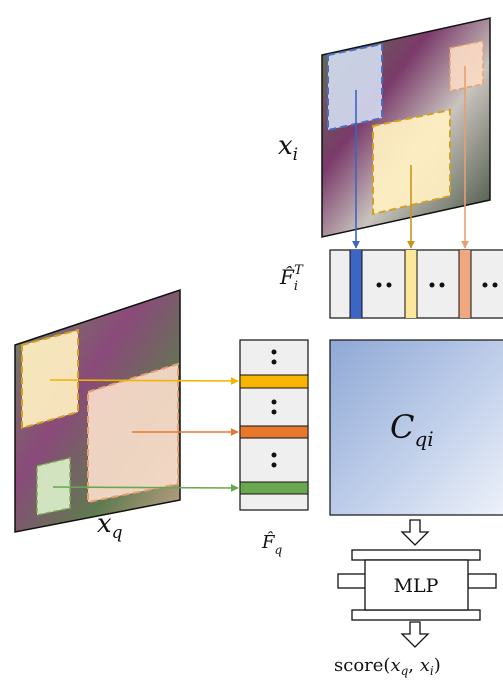 The width and height of the screenshot is (503, 687). Describe the element at coordinates (144, 434) in the screenshot. I see `arrows-q` at that location.